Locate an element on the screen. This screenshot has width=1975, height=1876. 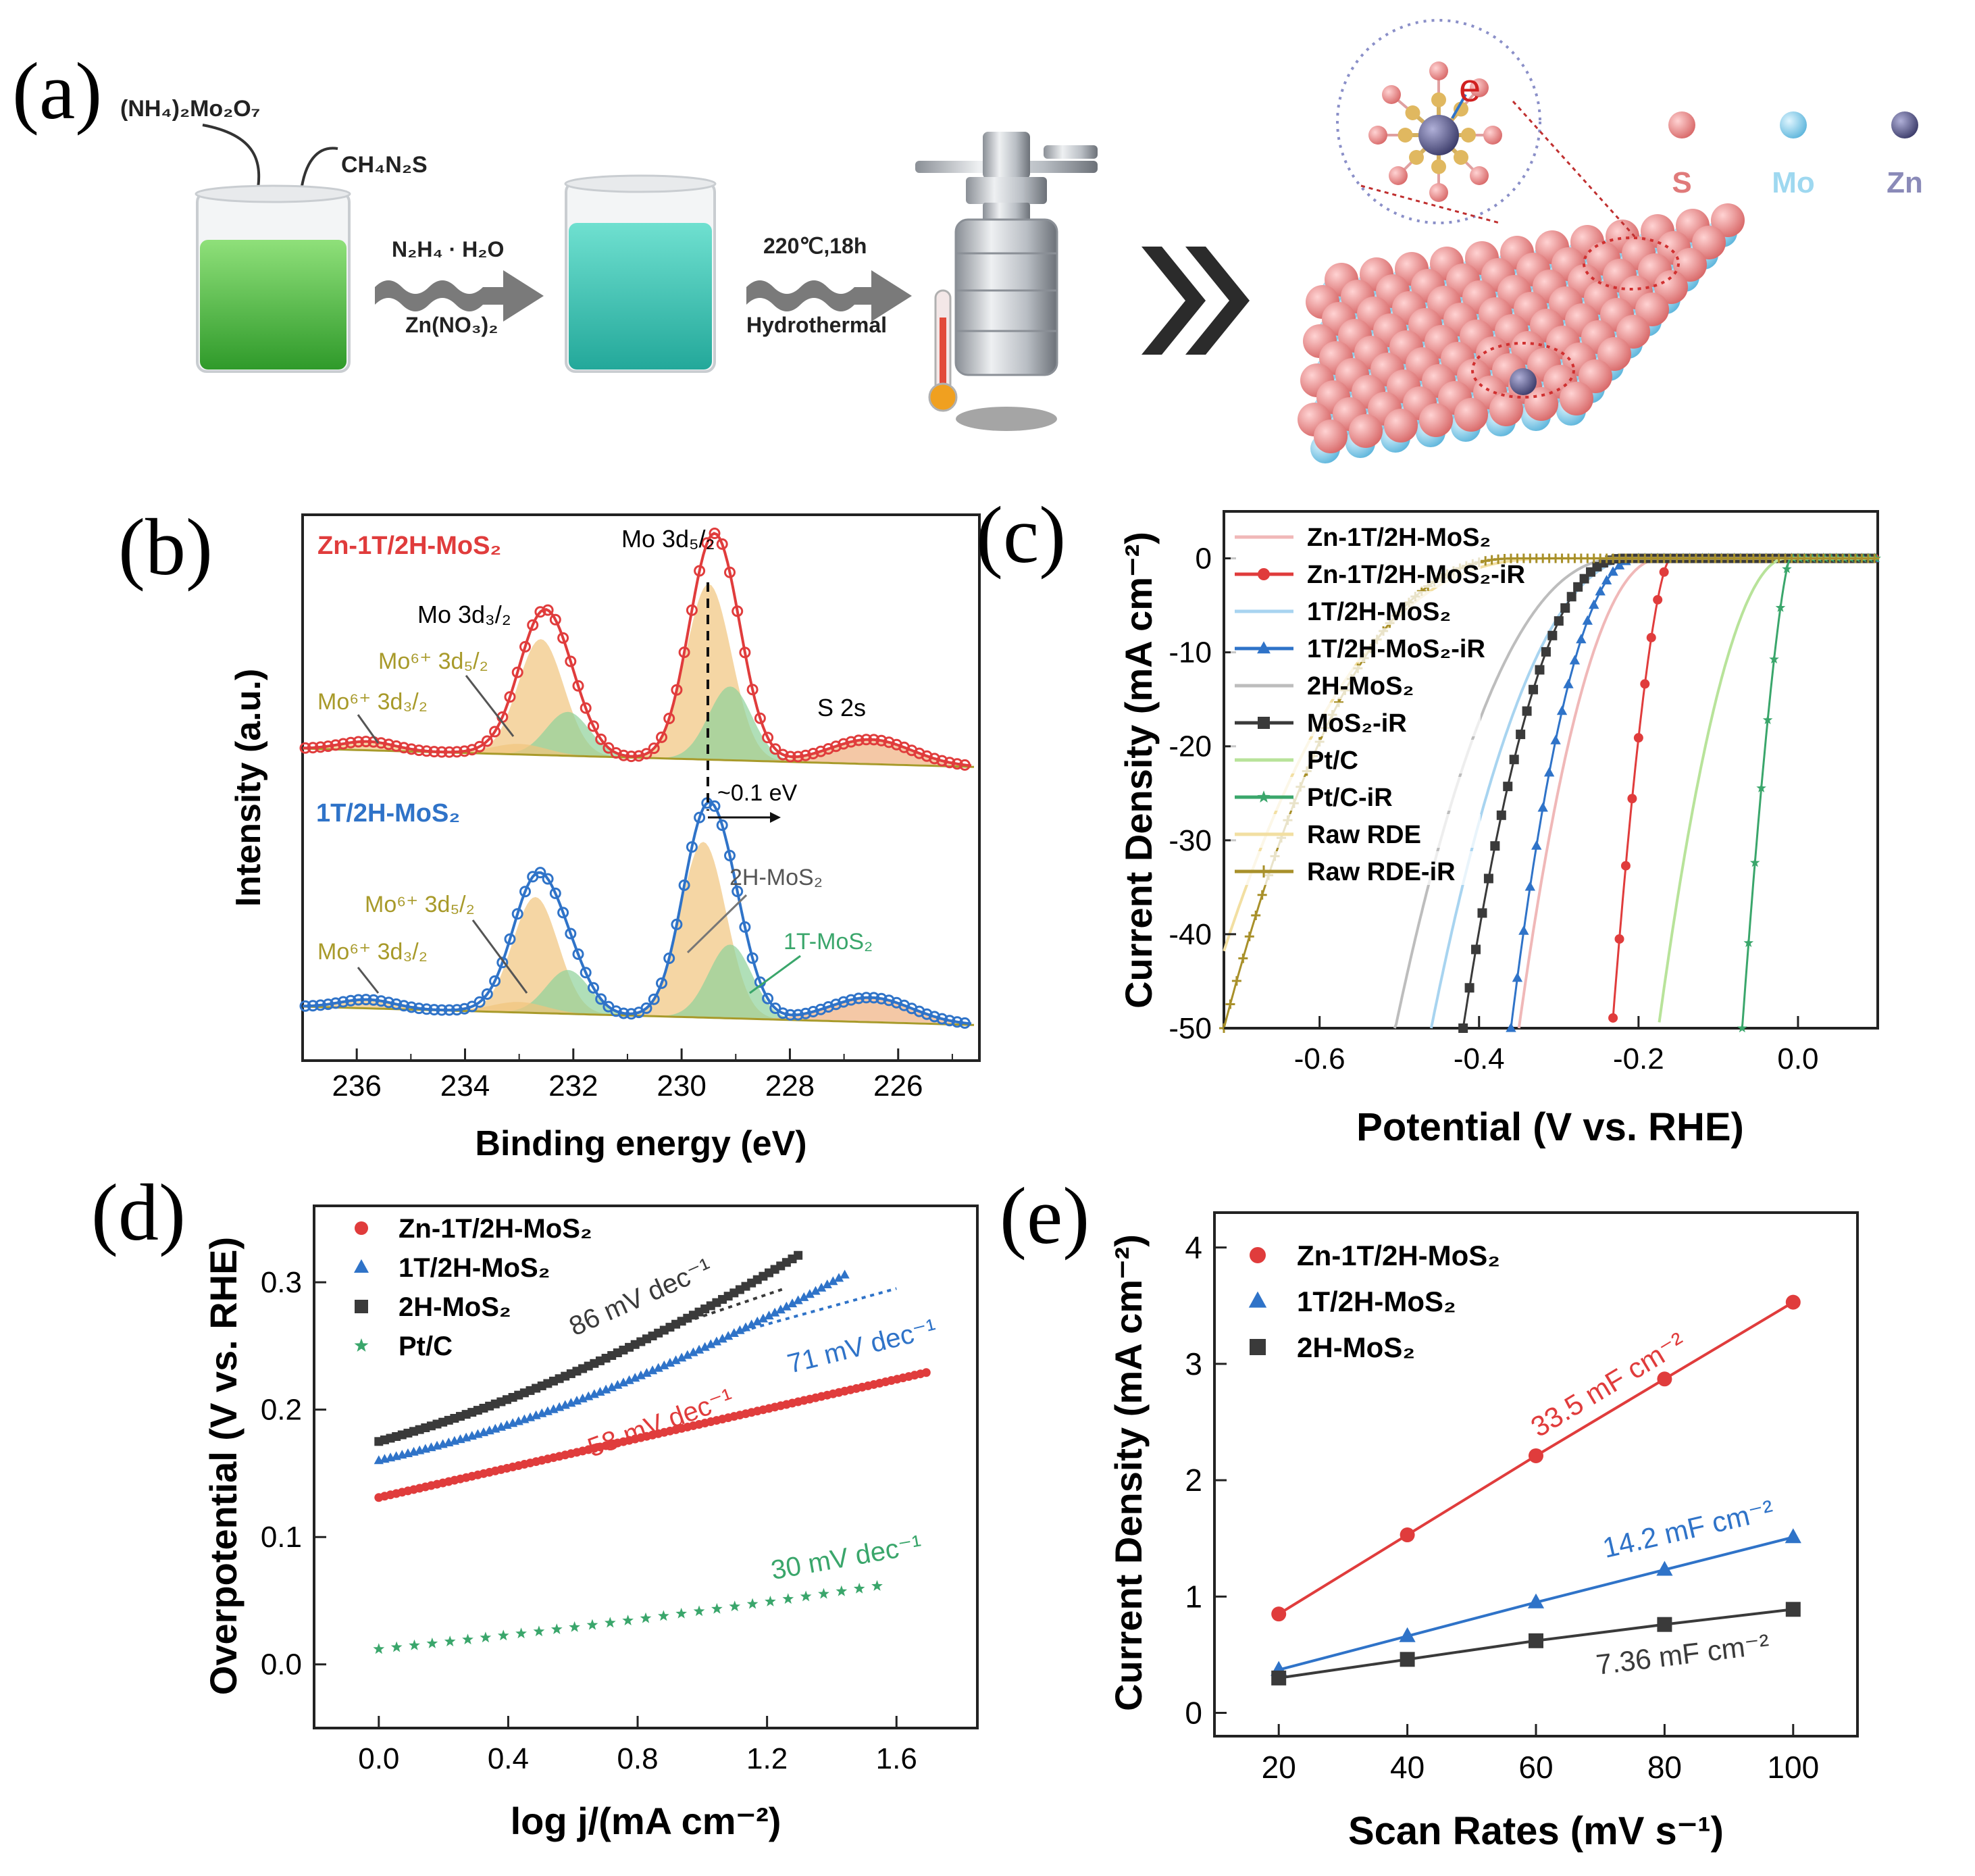
lsv-legend-label: 2H-MoS₂ is located at coordinates (1360, 687).